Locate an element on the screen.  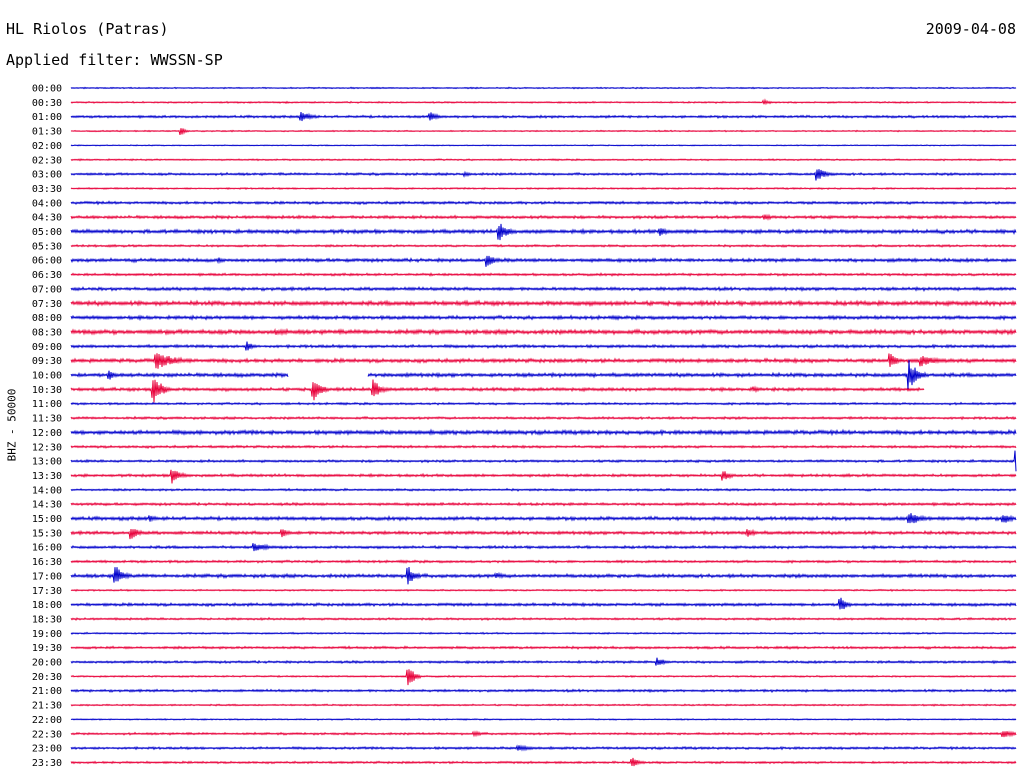
row-time-label: 15:00 is located at coordinates (47, 519).